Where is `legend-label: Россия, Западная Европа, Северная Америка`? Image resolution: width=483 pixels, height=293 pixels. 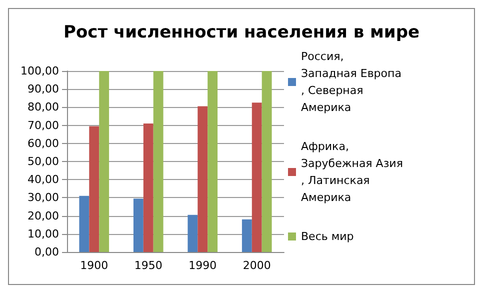 legend-label: Россия, Западная Европа, Северная Америка is located at coordinates (351, 82).